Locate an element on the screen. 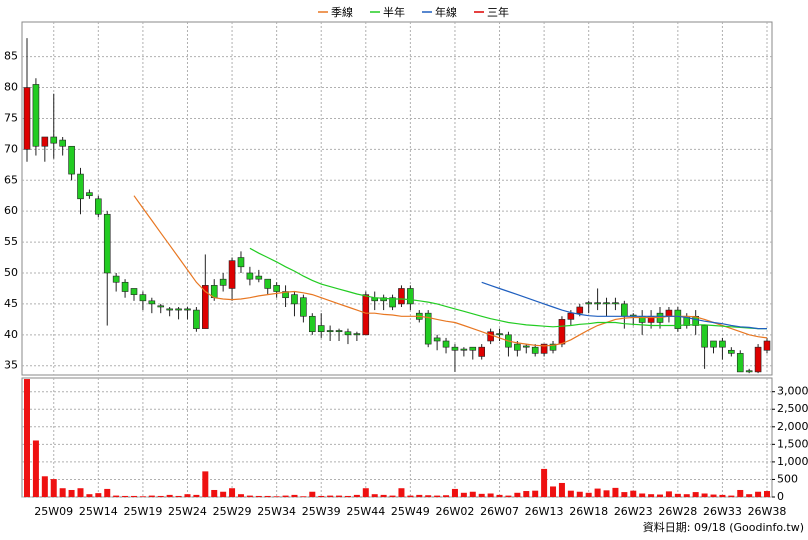 This screenshot has width=808, height=540. x-tick-label: 26W07 is located at coordinates (499, 511).